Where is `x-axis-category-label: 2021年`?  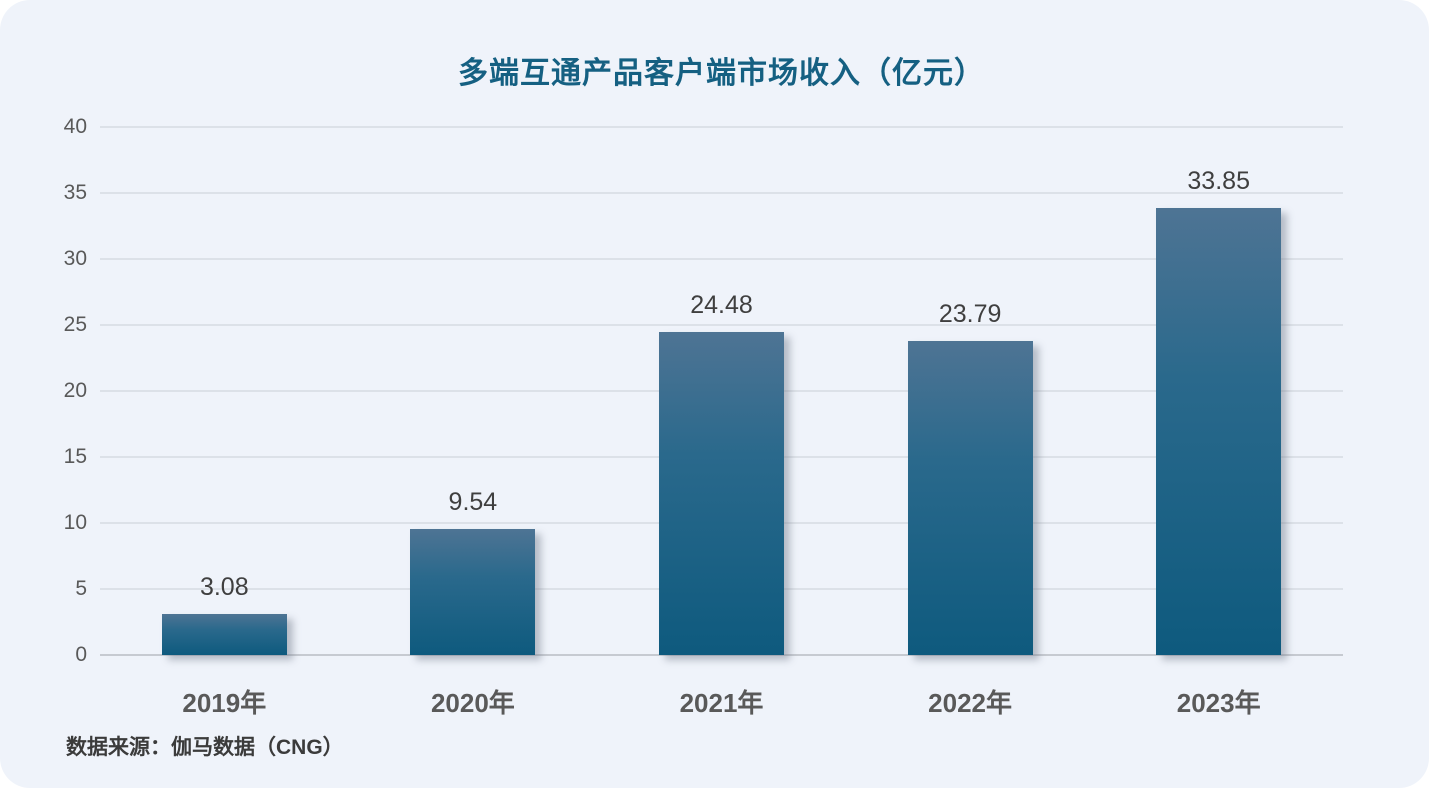 x-axis-category-label: 2021年 is located at coordinates (721, 703).